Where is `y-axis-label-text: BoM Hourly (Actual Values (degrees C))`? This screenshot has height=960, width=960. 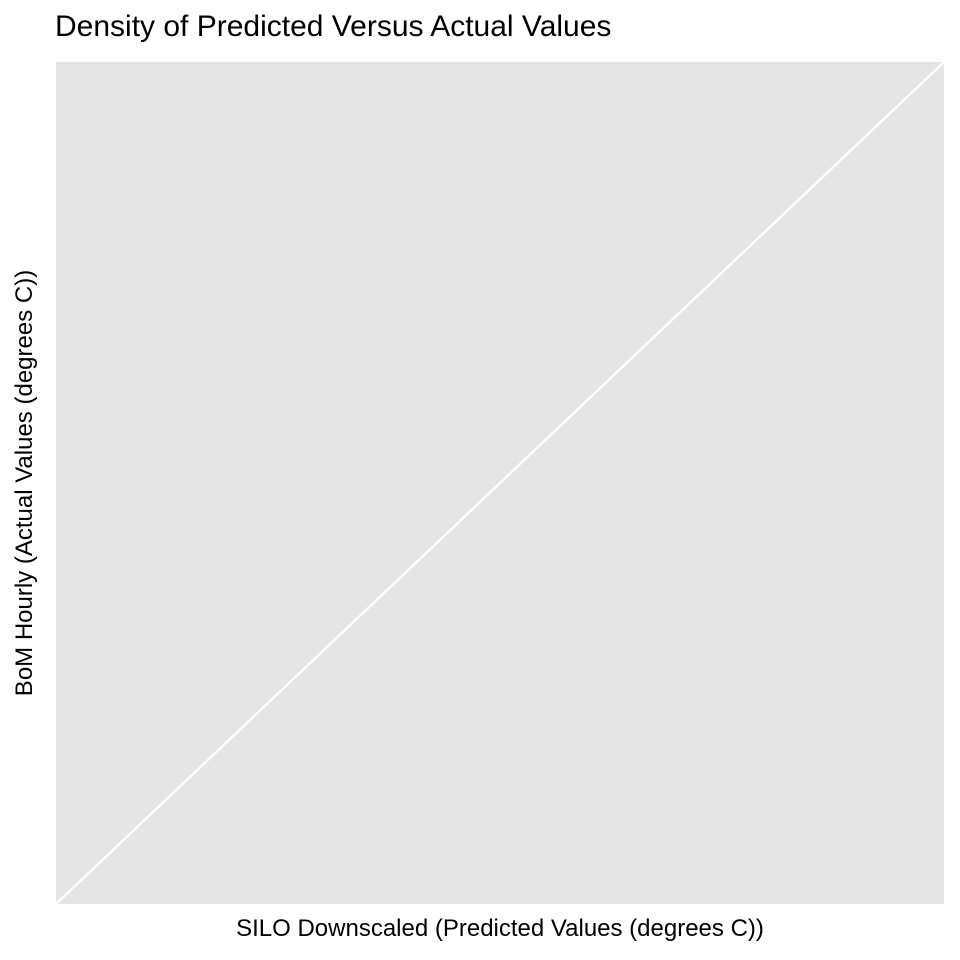
y-axis-label-text: BoM Hourly (Actual Values (degrees C)) is located at coordinates (24, 483).